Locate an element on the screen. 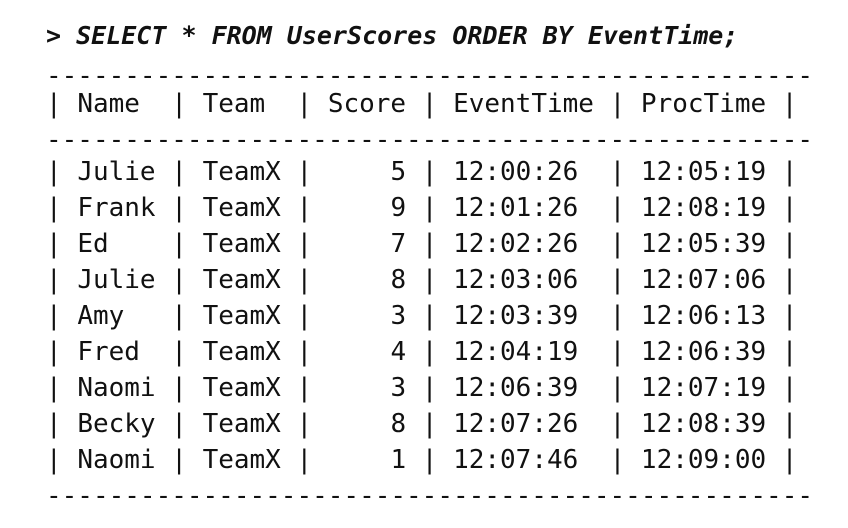 The image size is (848, 528). cell-name: Amy is located at coordinates (101, 316).